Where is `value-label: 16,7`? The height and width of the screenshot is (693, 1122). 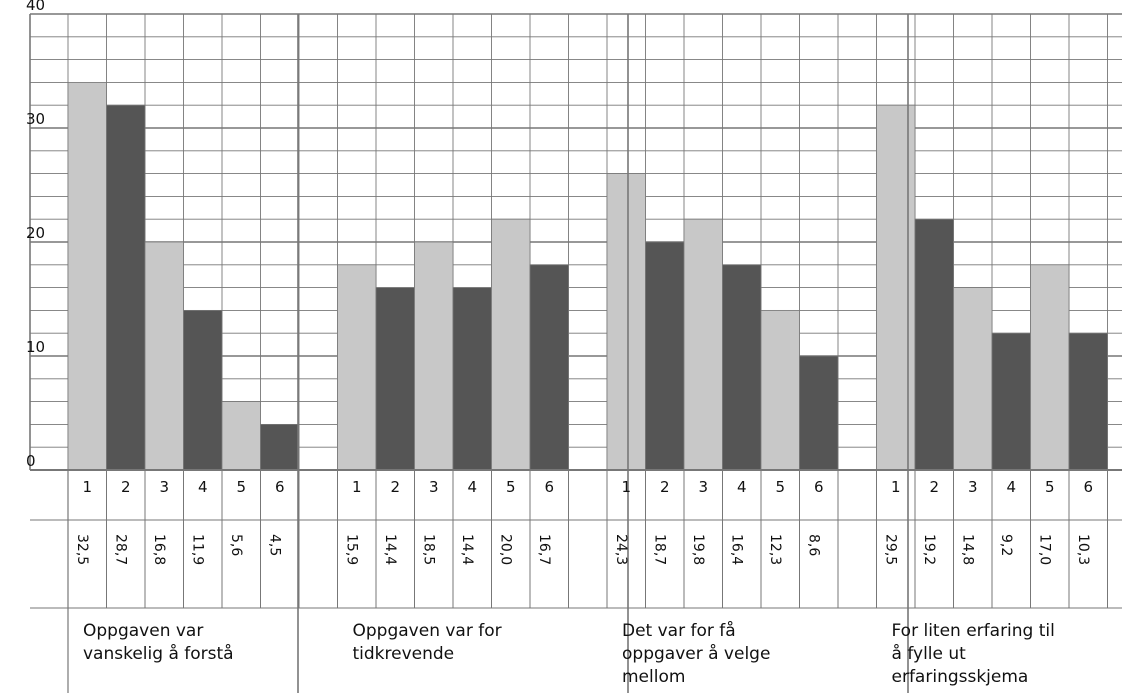 value-label: 16,7 is located at coordinates (544, 549).